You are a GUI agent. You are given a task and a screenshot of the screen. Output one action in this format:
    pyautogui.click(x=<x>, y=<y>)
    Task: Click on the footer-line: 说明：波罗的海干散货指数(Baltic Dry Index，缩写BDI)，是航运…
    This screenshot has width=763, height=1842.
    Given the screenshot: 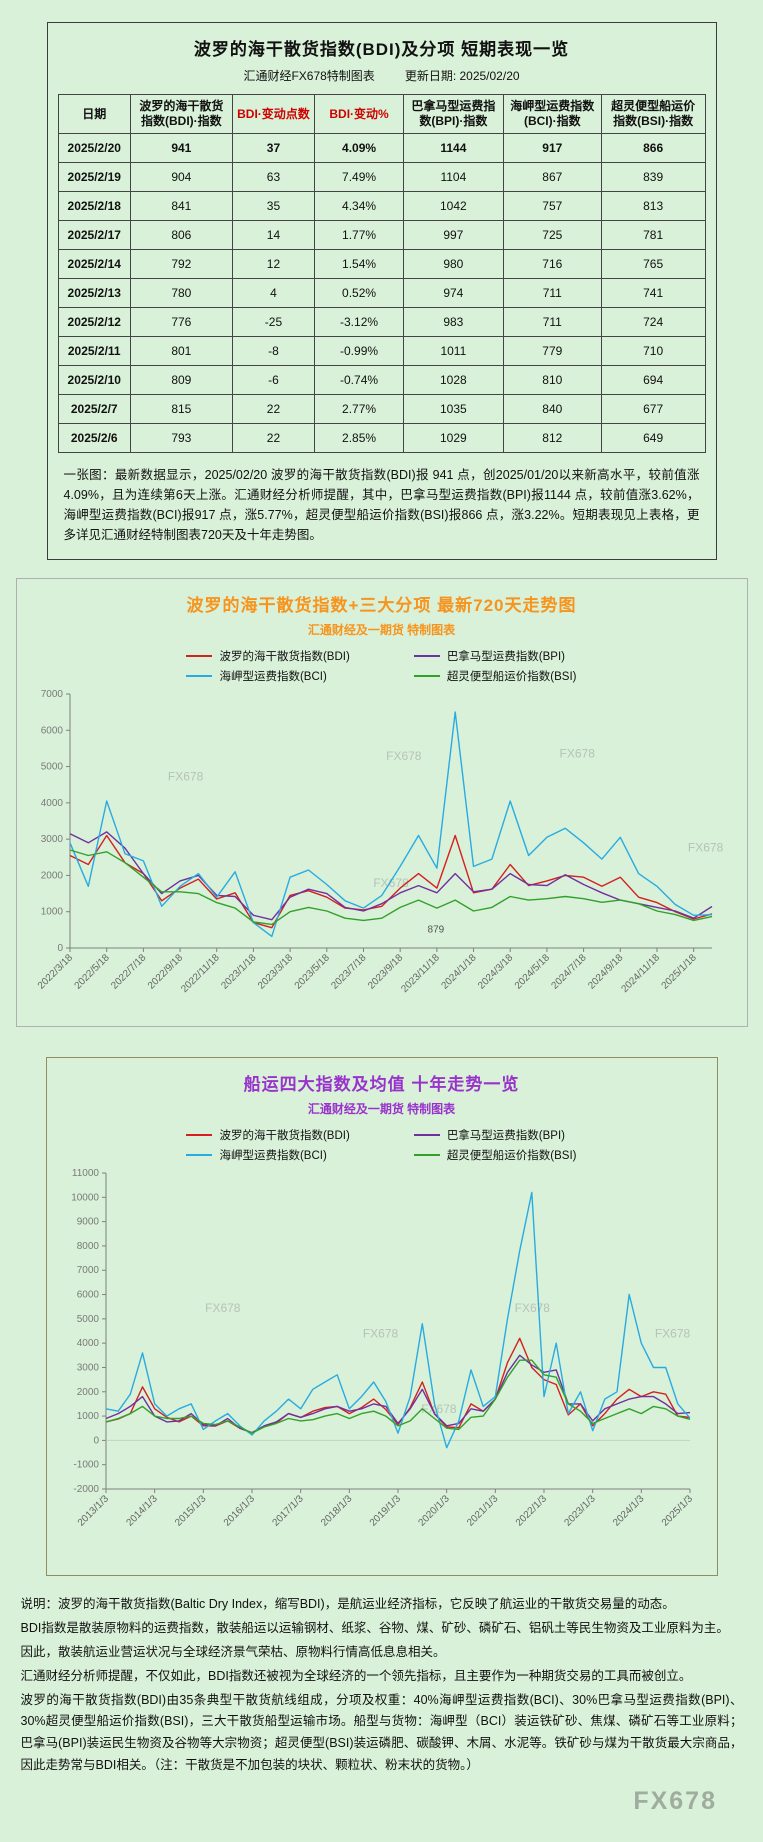 What is the action you would take?
    pyautogui.click(x=347, y=1604)
    